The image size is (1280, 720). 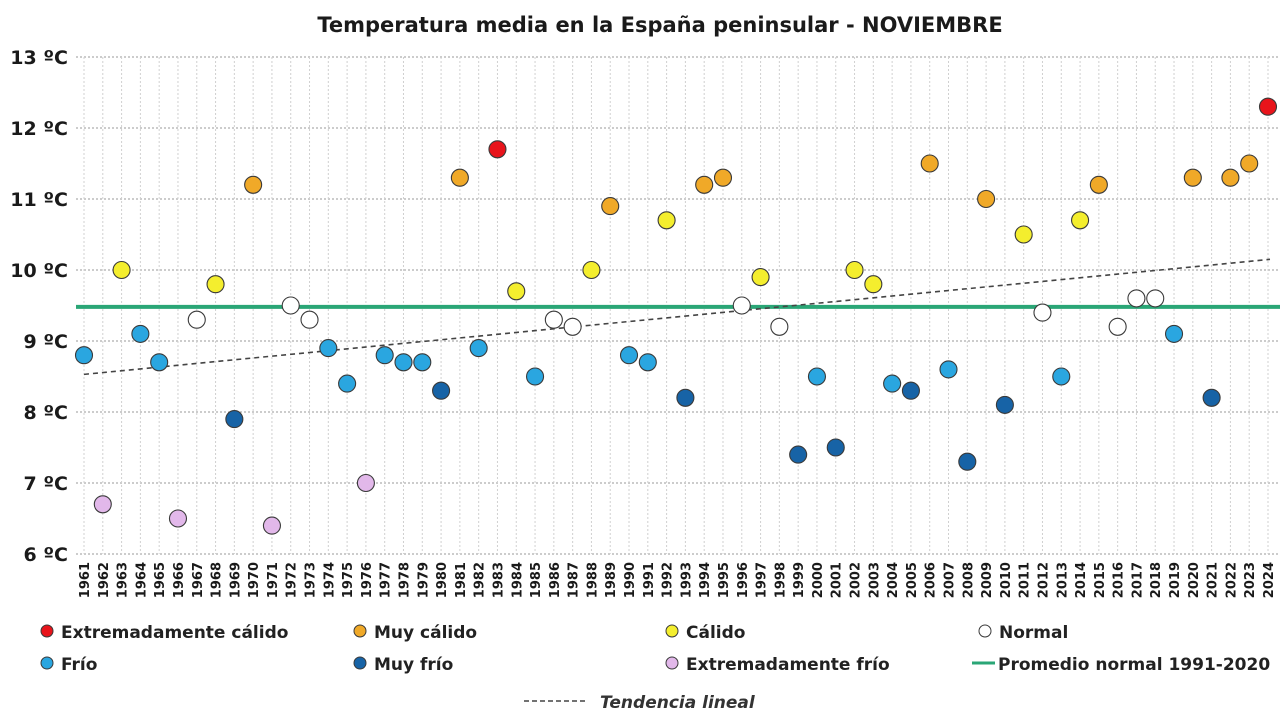 I want to click on x-tick-label: 1978, so click(x=404, y=580).